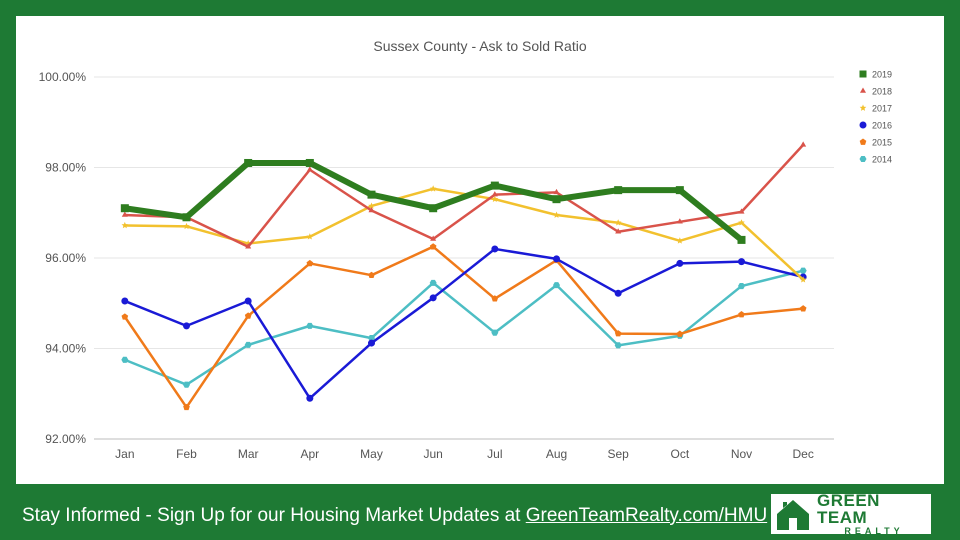 This screenshot has height=540, width=960. I want to click on legend-item: 2015, so click(875, 143).